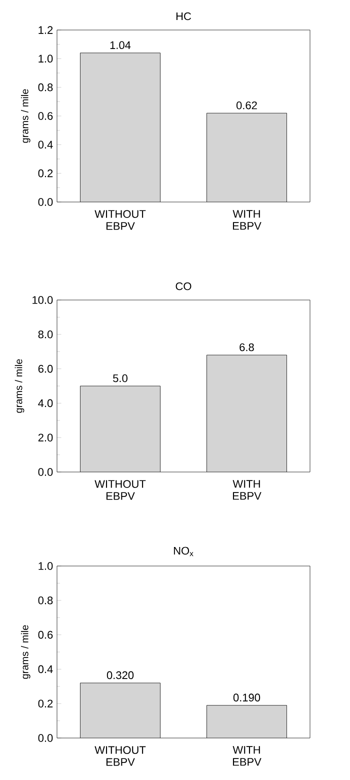  What do you see at coordinates (120, 45) in the screenshot?
I see `data-label: 1.04` at bounding box center [120, 45].